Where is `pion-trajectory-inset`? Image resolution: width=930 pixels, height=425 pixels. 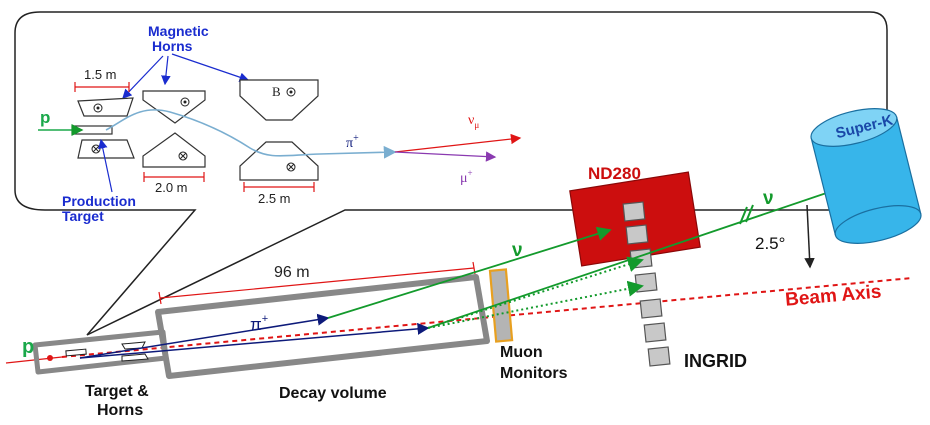 pion-trajectory-inset is located at coordinates (251, 134).